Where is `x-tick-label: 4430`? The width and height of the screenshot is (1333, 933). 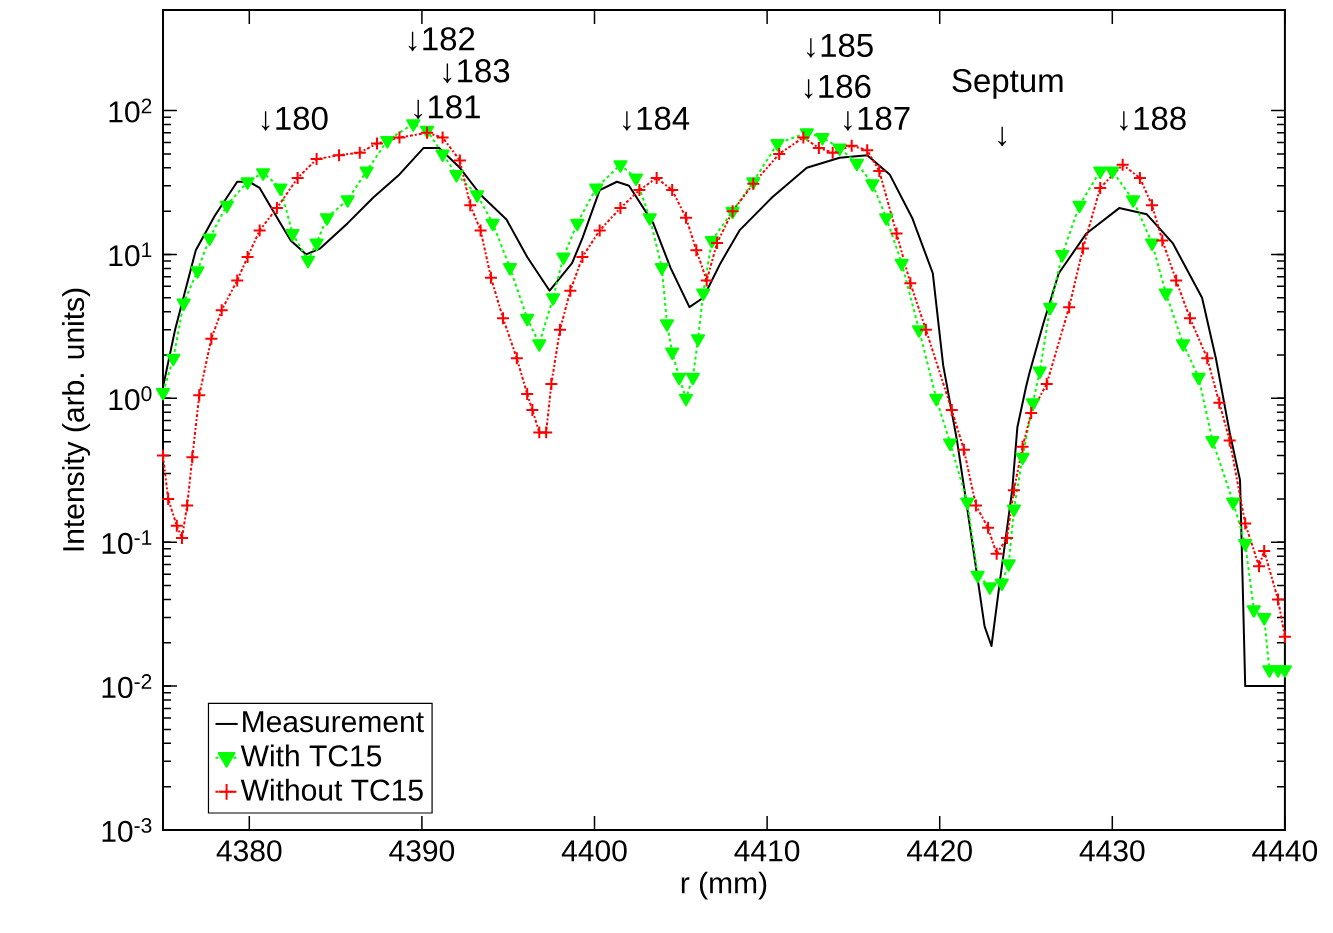 x-tick-label: 4430 is located at coordinates (1112, 851).